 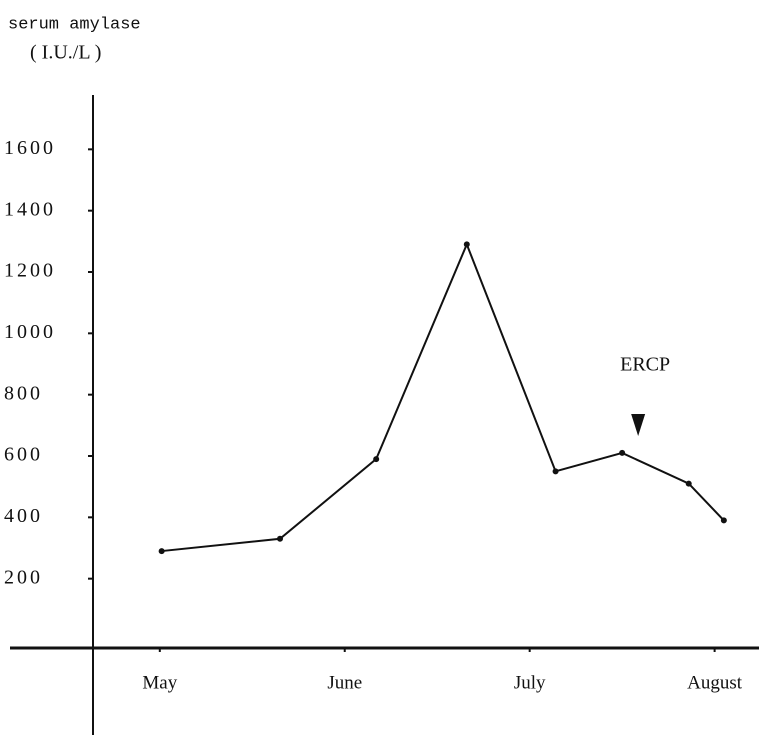 I want to click on y-axis-label: ( I.U./L ), so click(x=65, y=53).